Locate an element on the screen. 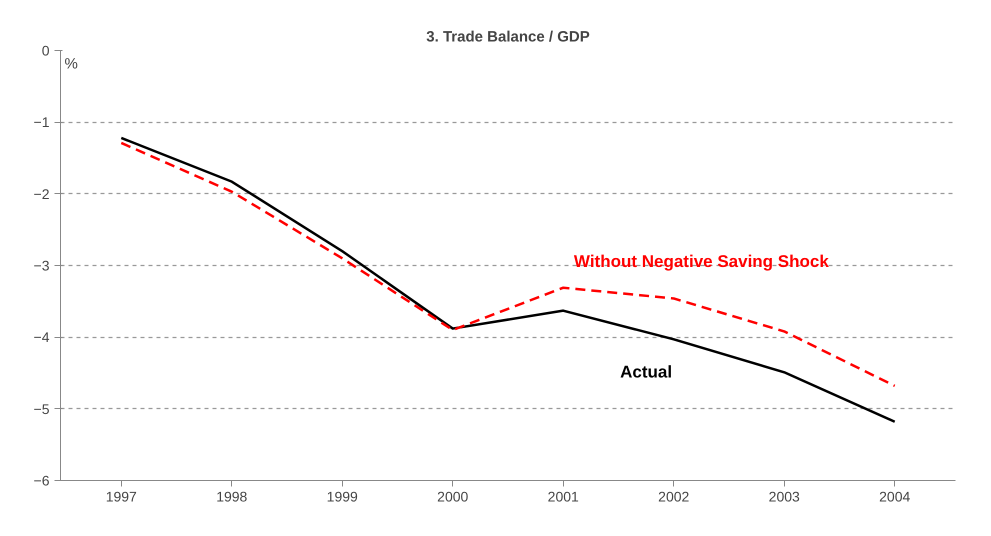  y-axis-title: % is located at coordinates (71, 64).